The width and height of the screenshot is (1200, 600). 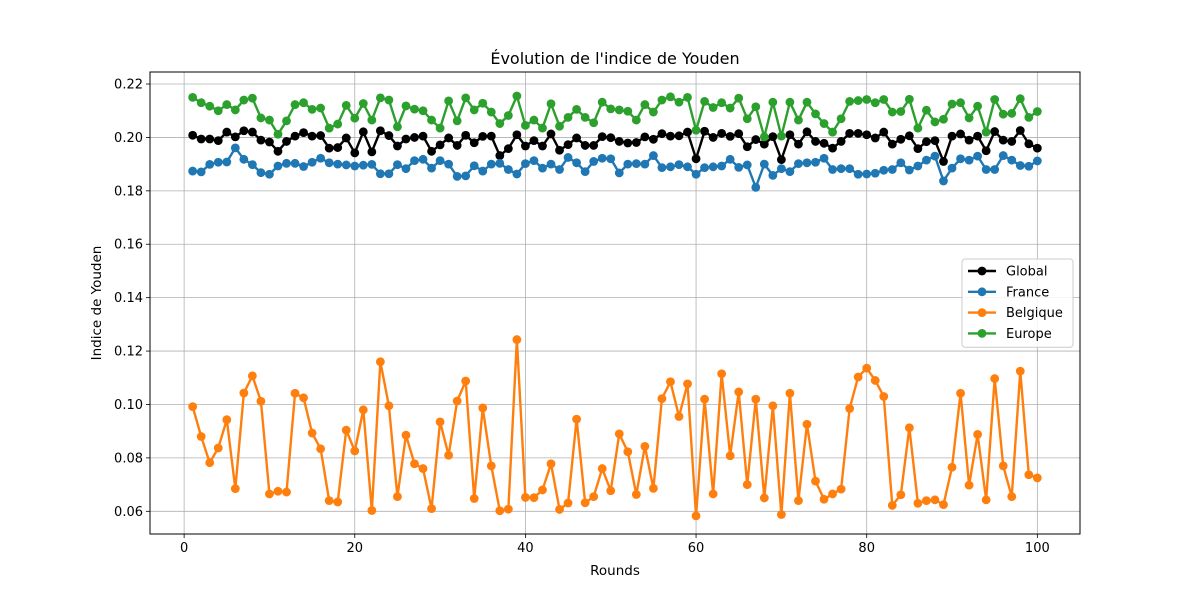 I want to click on x-tick-label: 0, so click(x=184, y=548).